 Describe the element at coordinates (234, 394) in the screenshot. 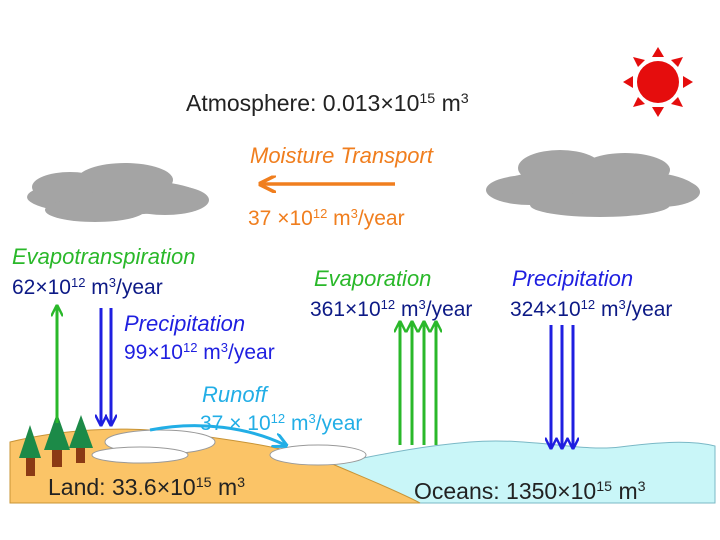

I see `runoff-title: Runoff` at that location.